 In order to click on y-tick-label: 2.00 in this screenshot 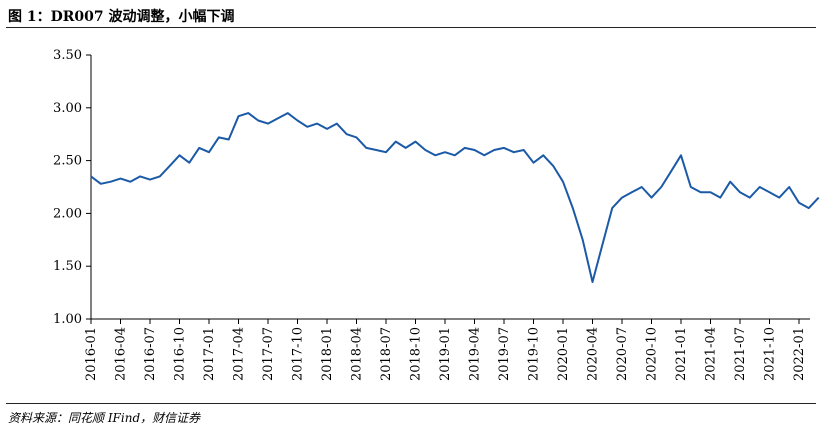, I will do `click(67, 213)`.